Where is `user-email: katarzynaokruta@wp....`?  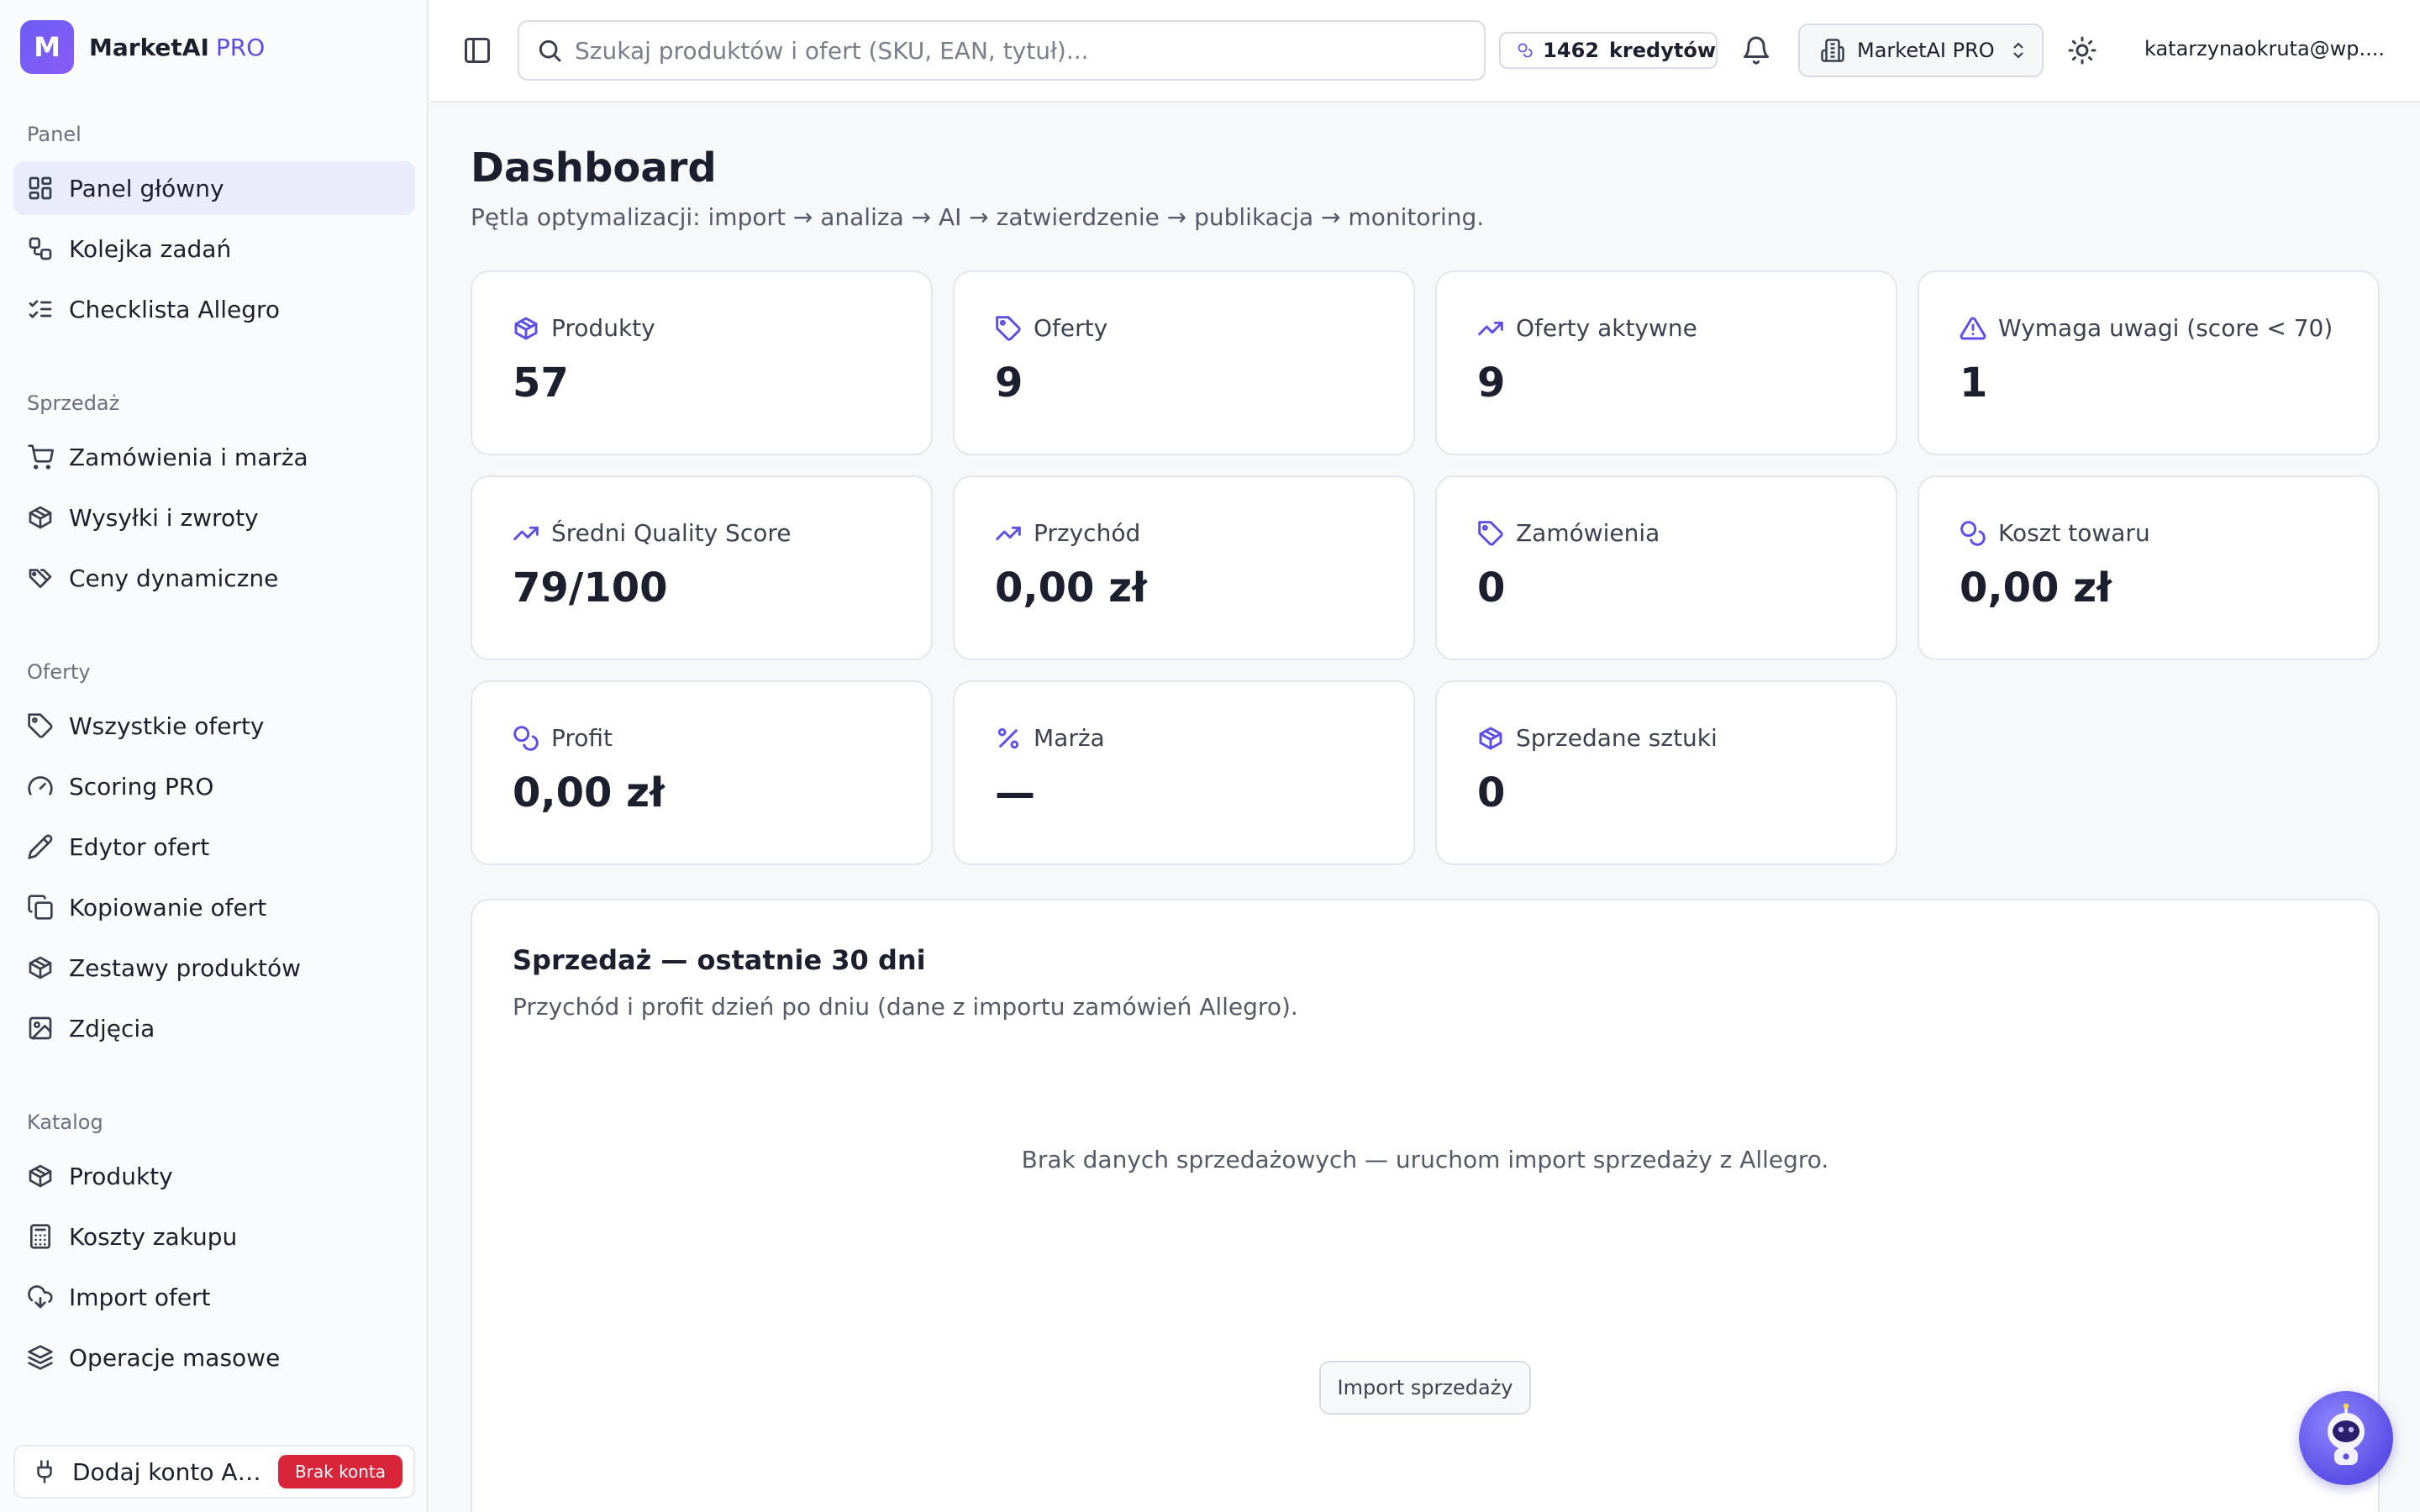
user-email: katarzynaokruta@wp.... is located at coordinates (2265, 48).